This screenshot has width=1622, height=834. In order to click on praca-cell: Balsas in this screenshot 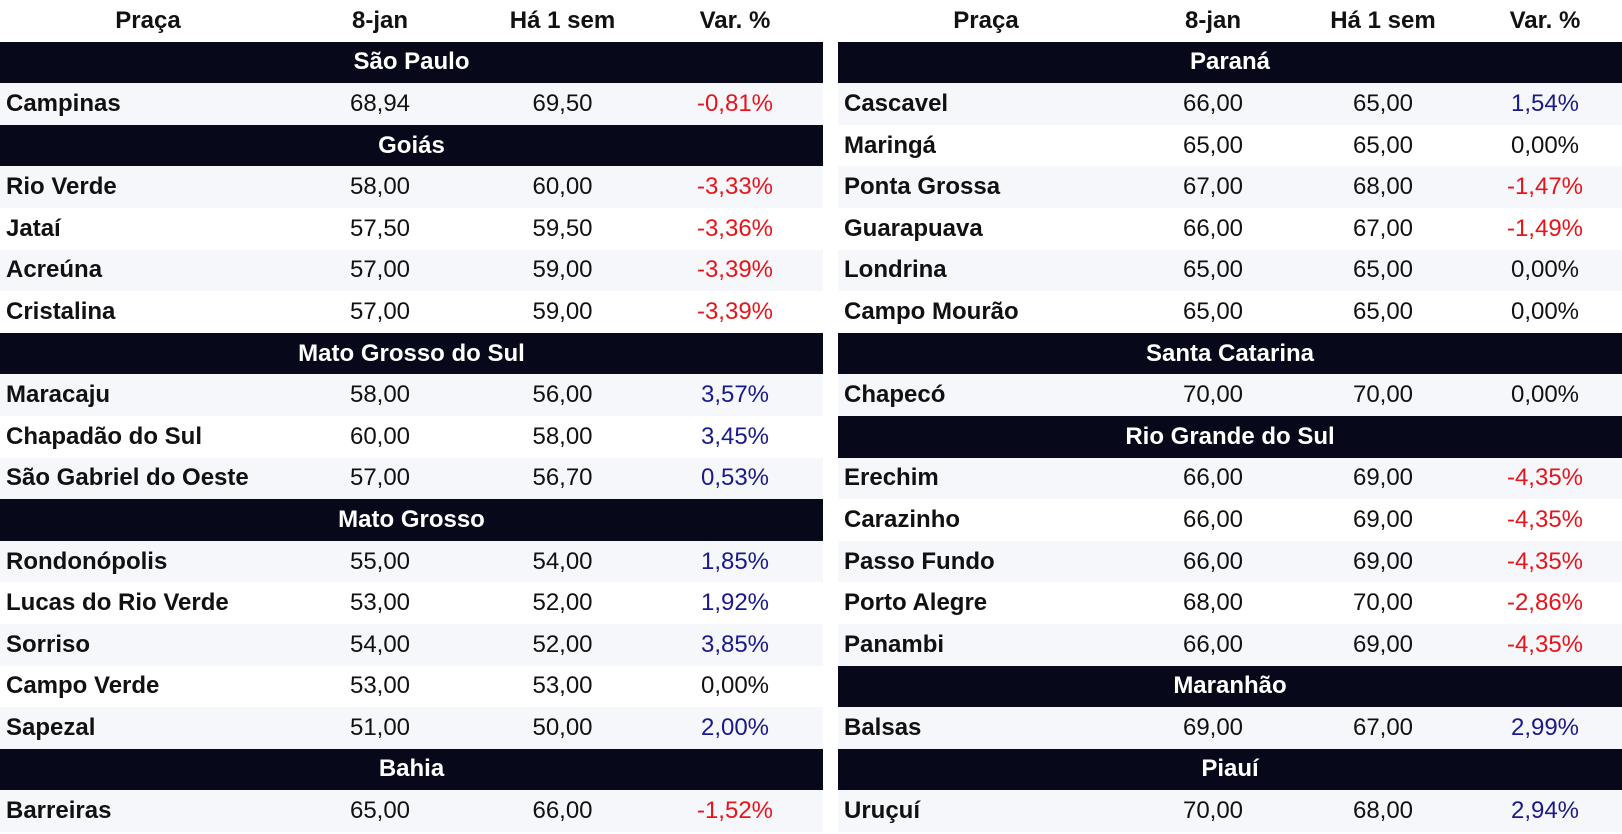, I will do `click(883, 727)`.